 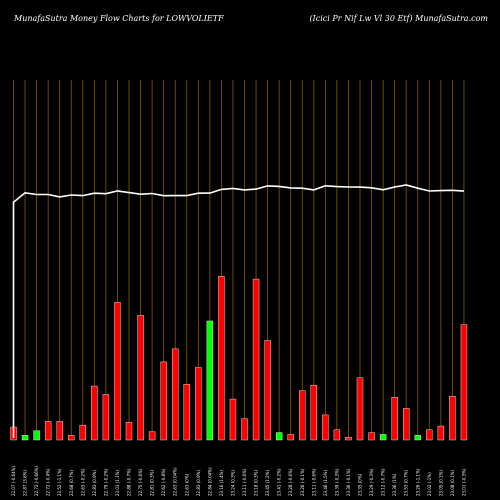 I want to click on x-tick-label: 23.12 (-0.7%), so click(x=383, y=482).